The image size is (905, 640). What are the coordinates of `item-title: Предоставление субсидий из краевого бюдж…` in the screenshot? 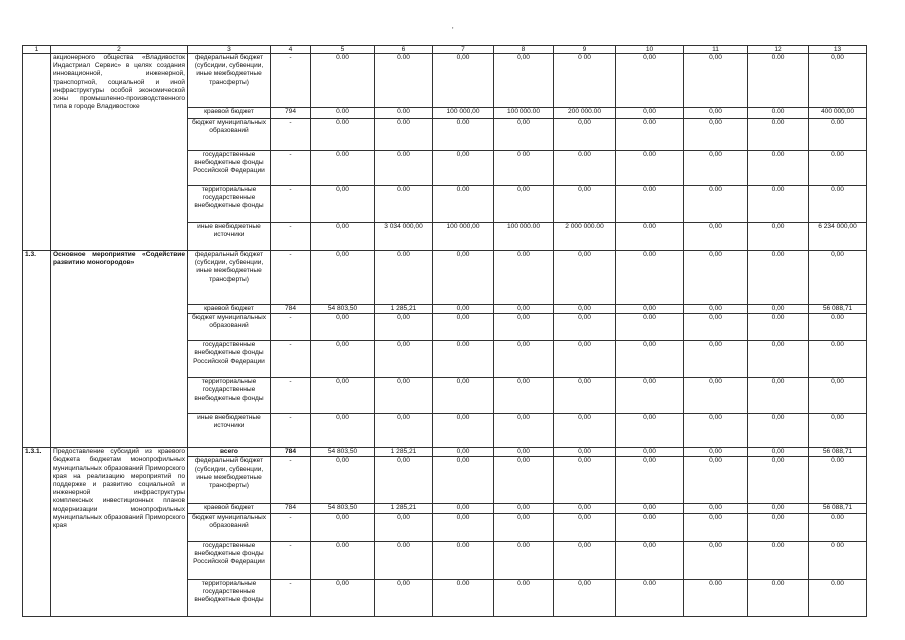 It's located at (119, 532).